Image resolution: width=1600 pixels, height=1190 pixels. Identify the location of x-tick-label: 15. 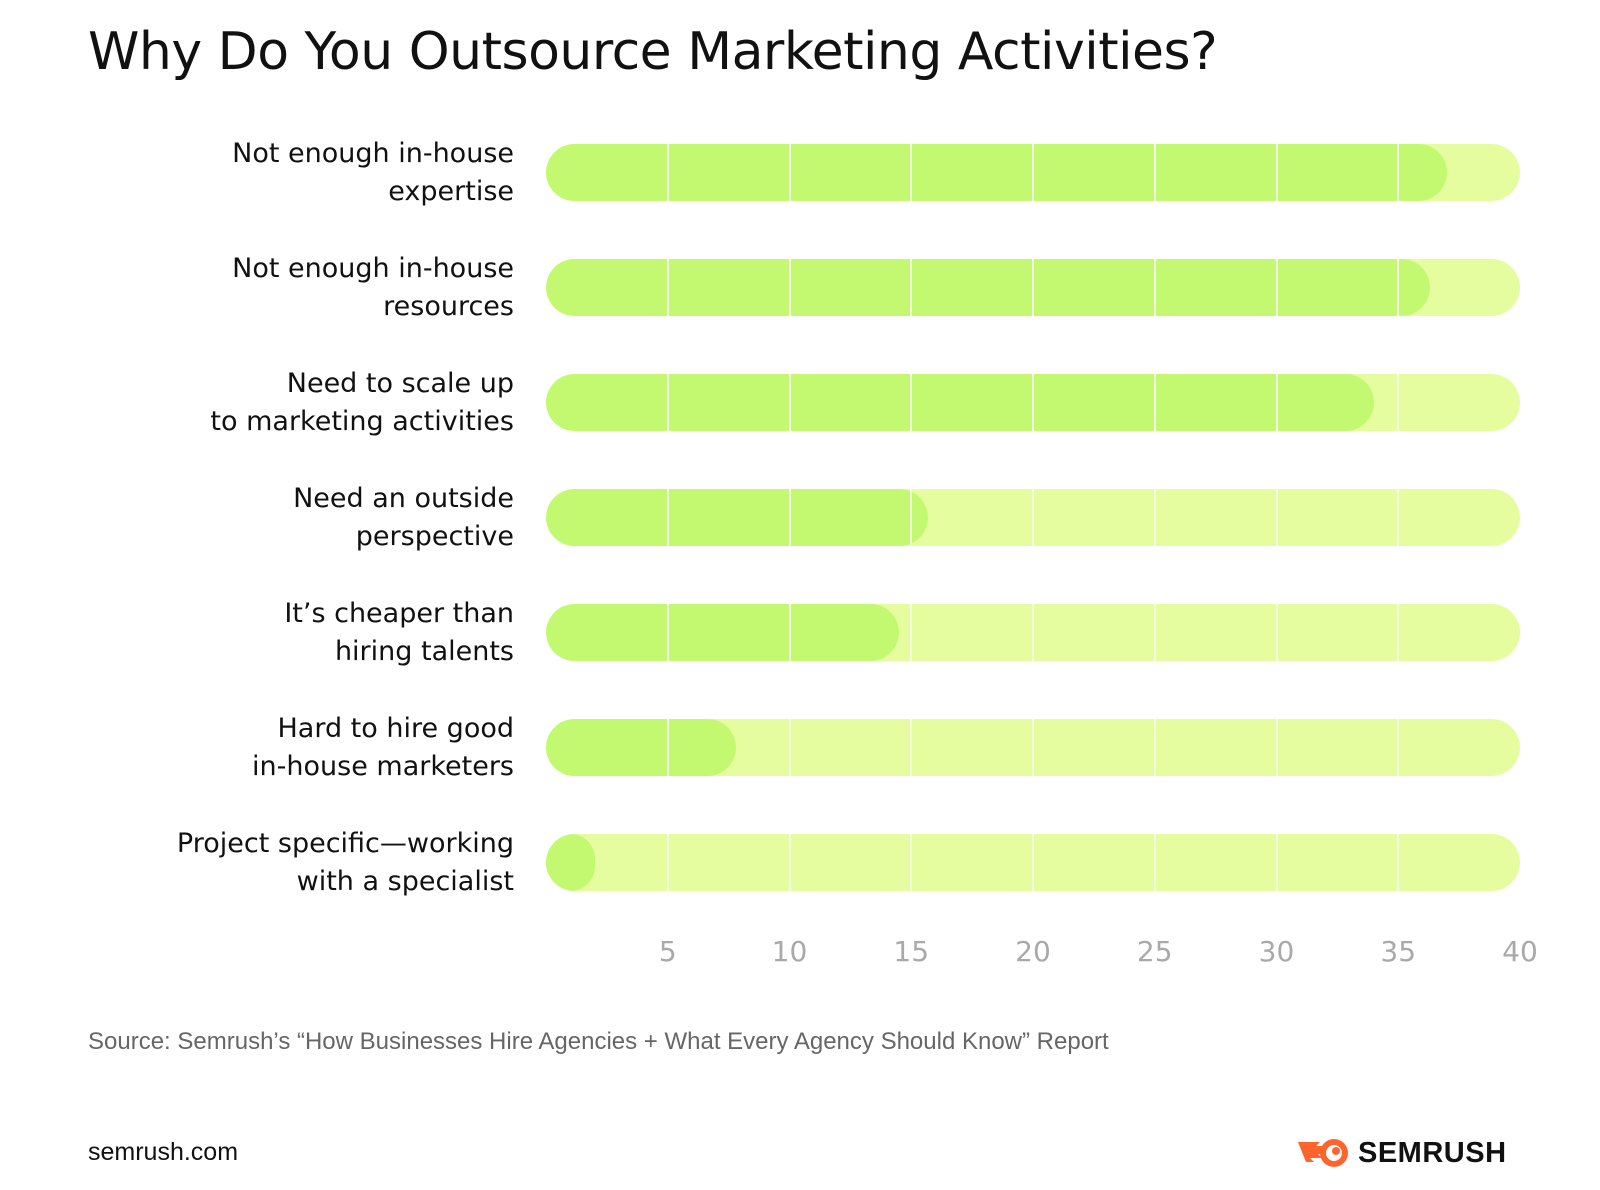
(911, 951).